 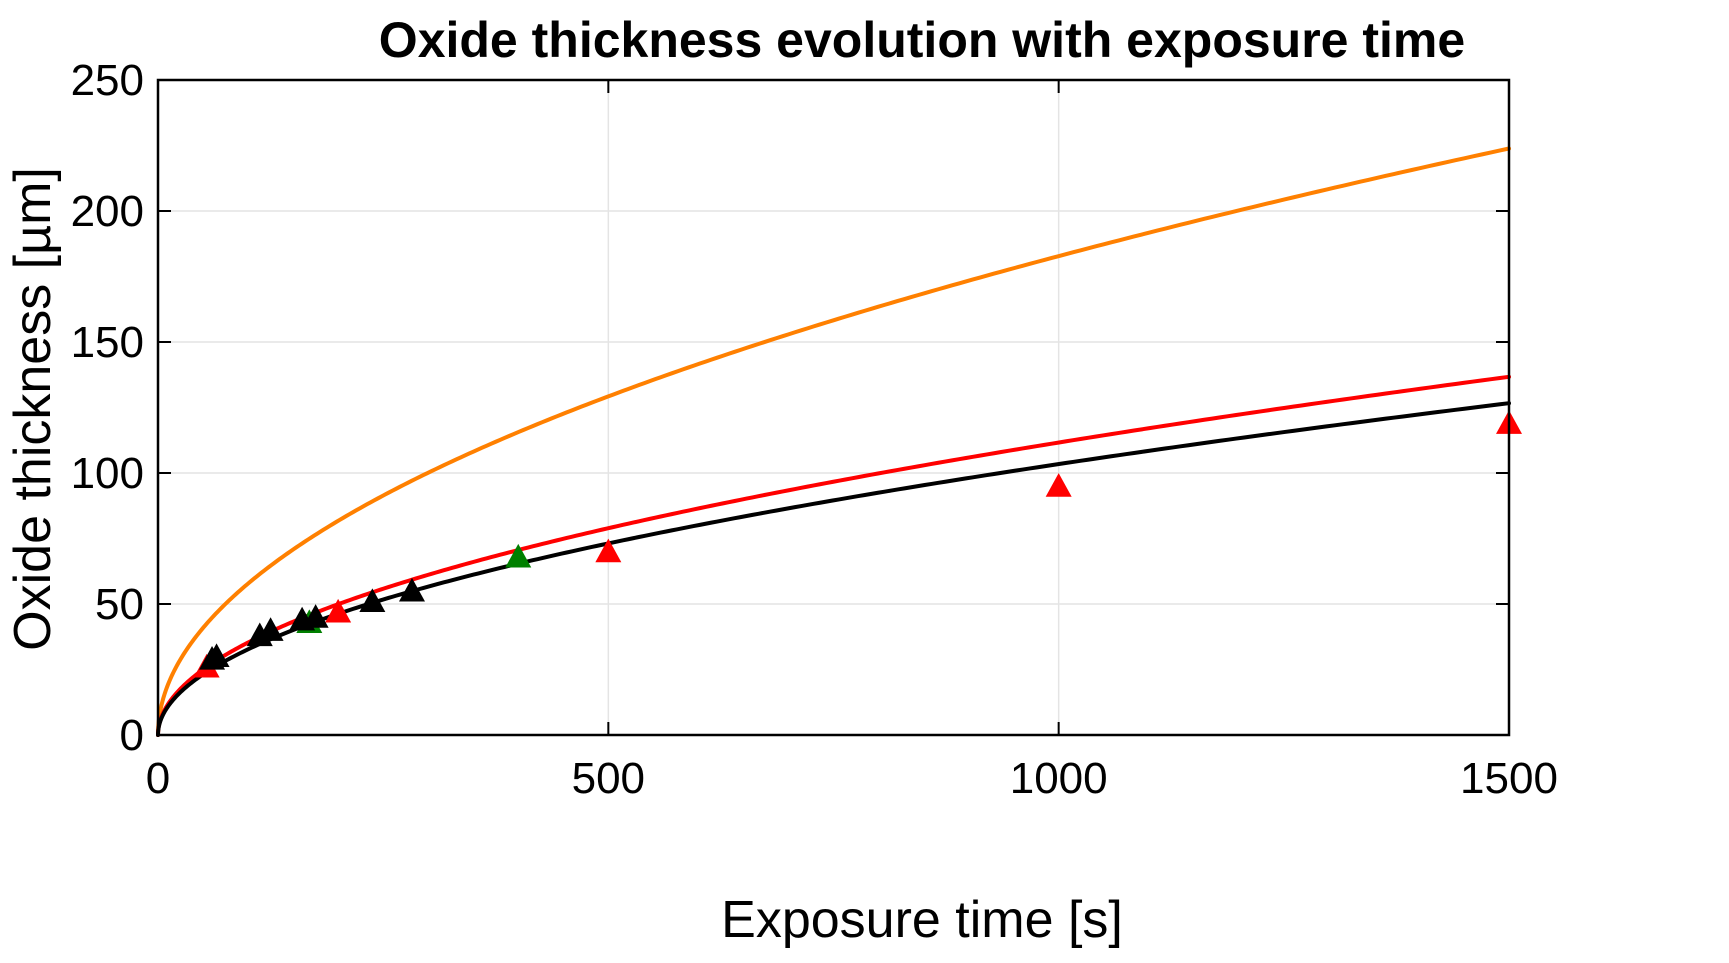 I want to click on x-tick-label: 1000, so click(x=1059, y=778).